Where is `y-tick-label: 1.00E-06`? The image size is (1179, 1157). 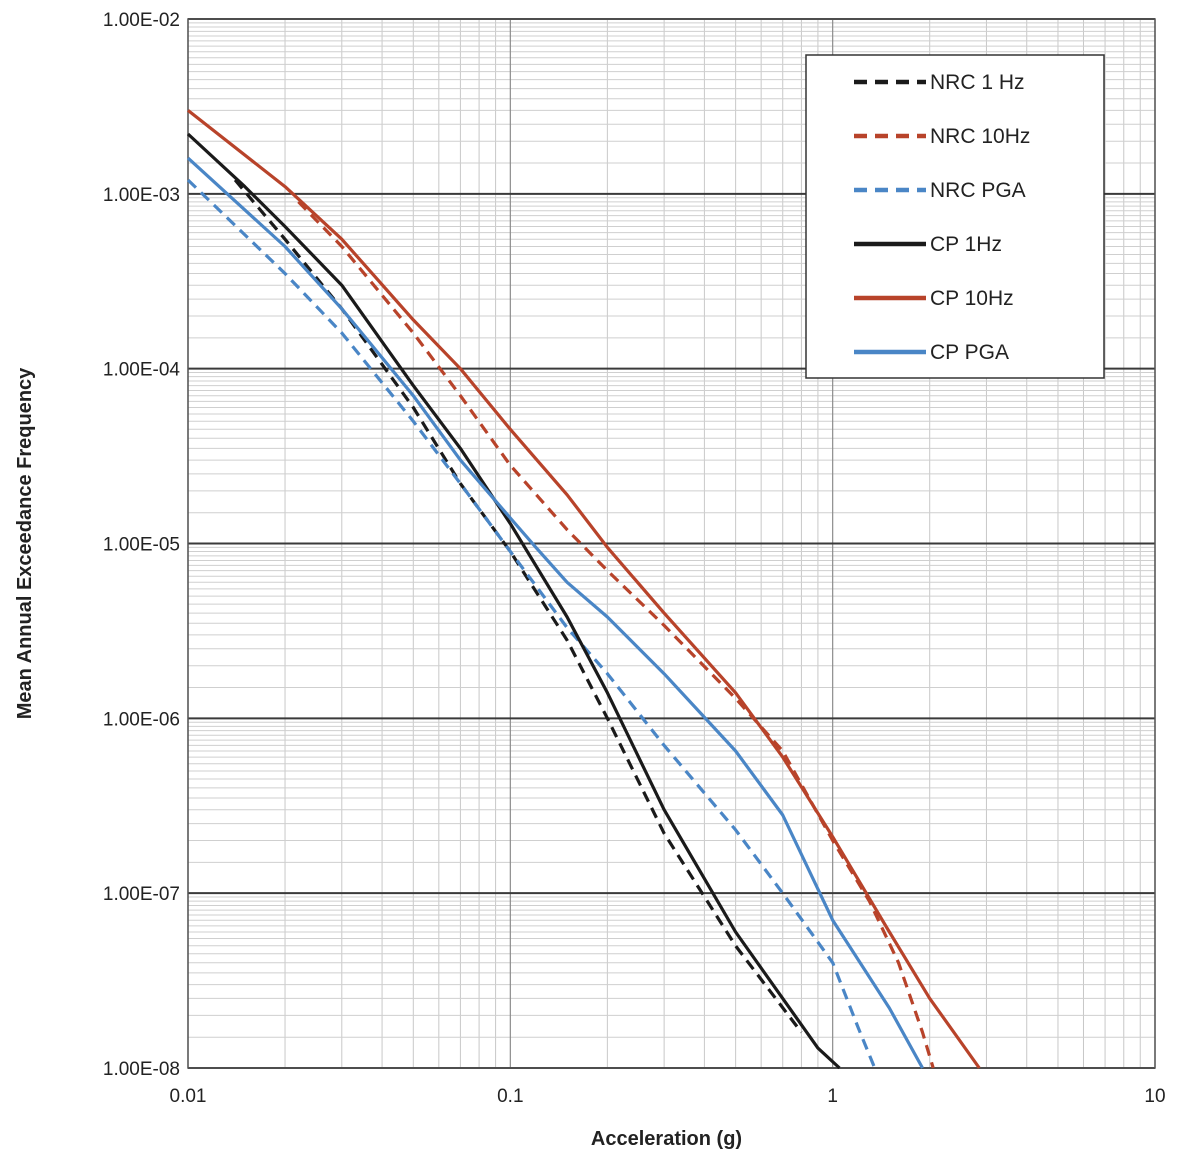
y-tick-label: 1.00E-06 is located at coordinates (141, 719).